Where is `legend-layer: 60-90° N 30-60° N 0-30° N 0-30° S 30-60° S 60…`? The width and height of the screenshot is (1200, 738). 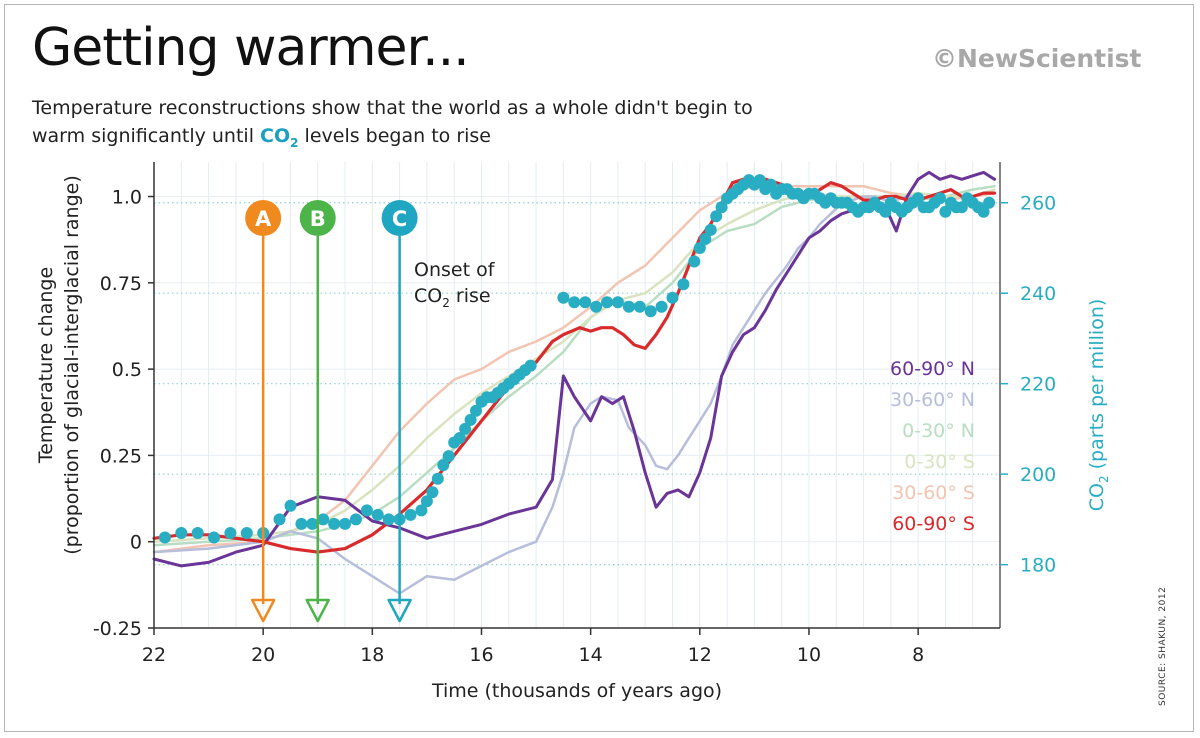
legend-layer: 60-90° N 30-60° N 0-30° N 0-30° S 30-60° S 60… is located at coordinates (932, 446).